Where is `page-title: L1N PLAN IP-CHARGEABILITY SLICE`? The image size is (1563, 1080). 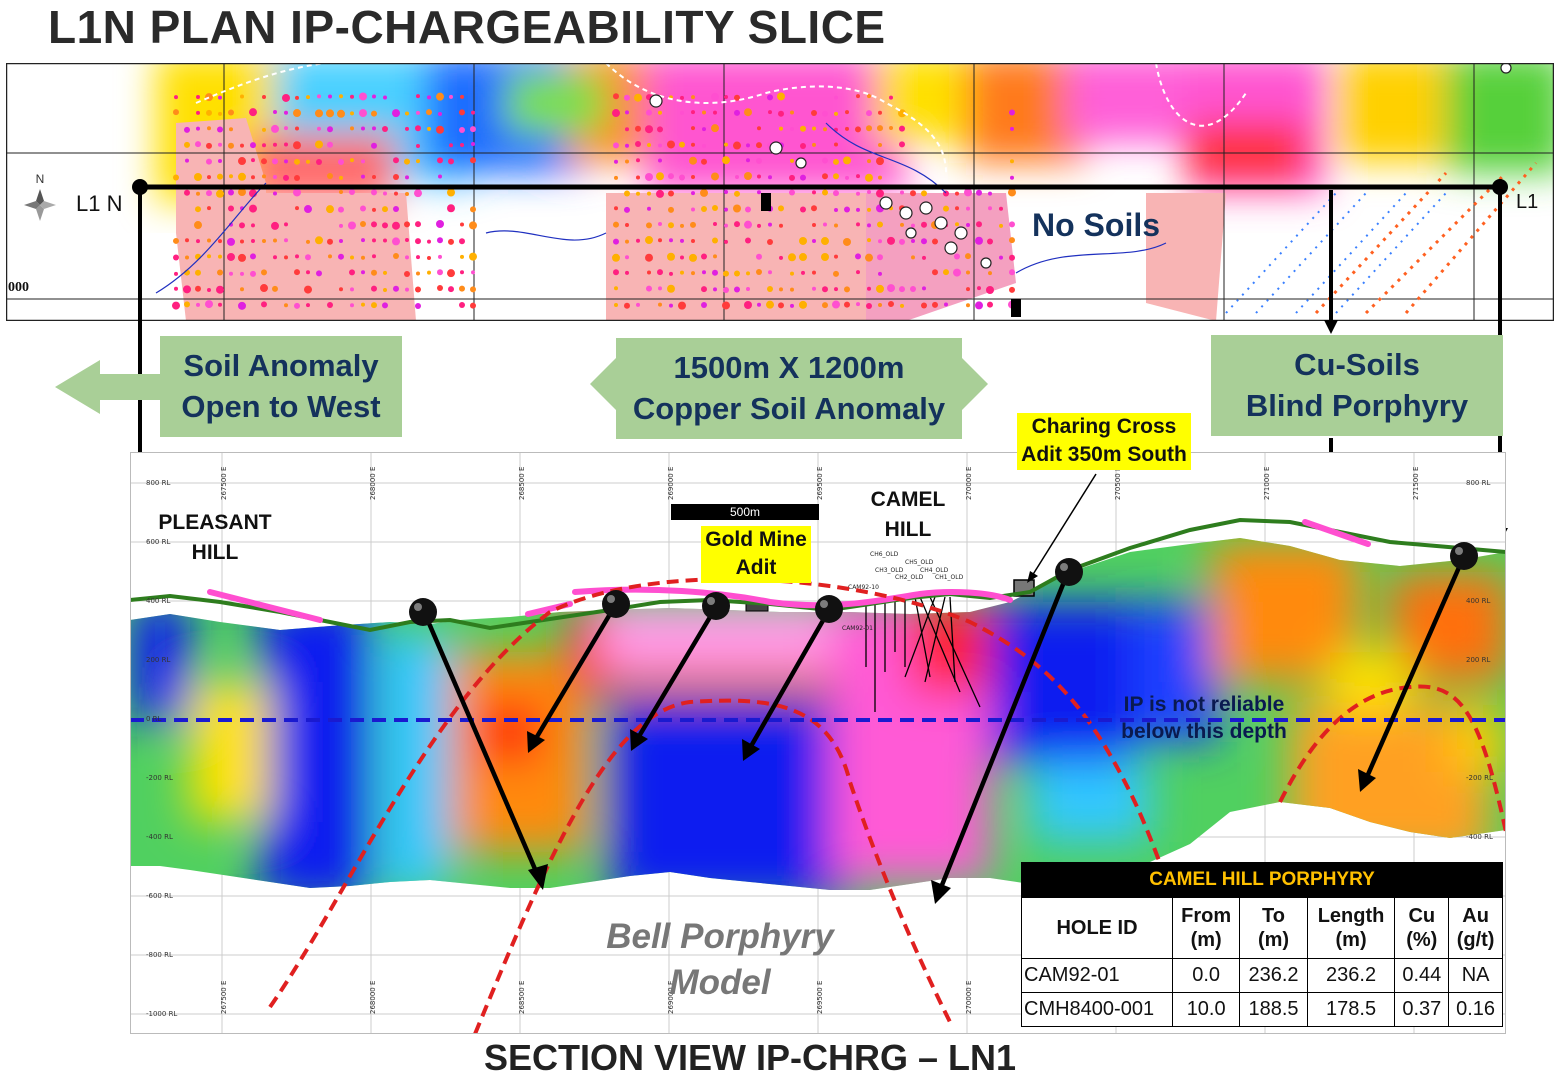
page-title: L1N PLAN IP-CHARGEABILITY SLICE is located at coordinates (467, 27).